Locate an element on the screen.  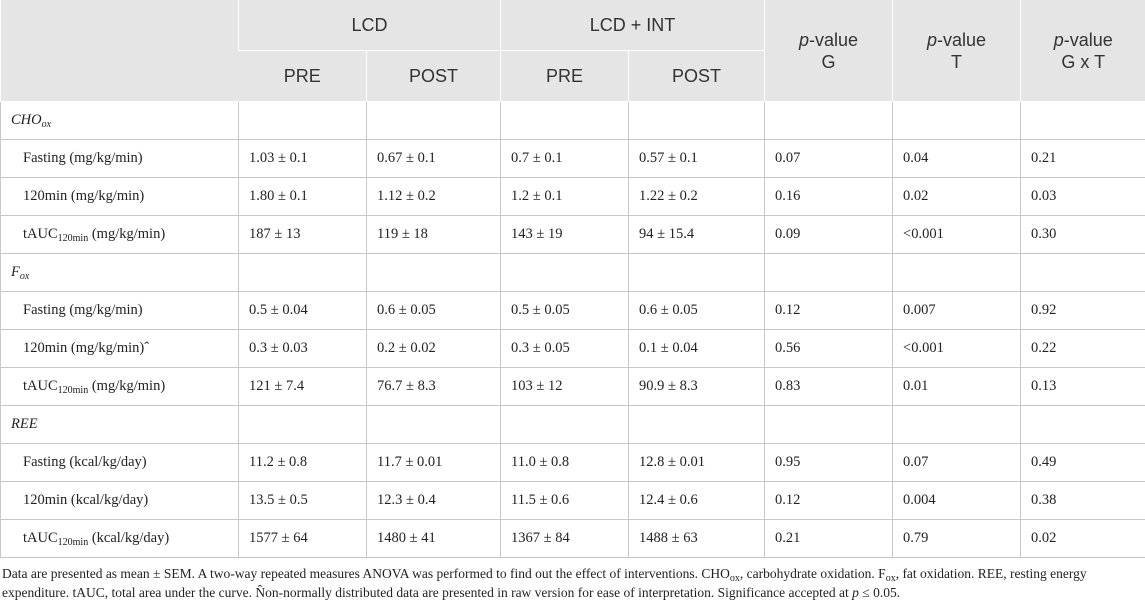
section-row: Fox is located at coordinates (572, 272).